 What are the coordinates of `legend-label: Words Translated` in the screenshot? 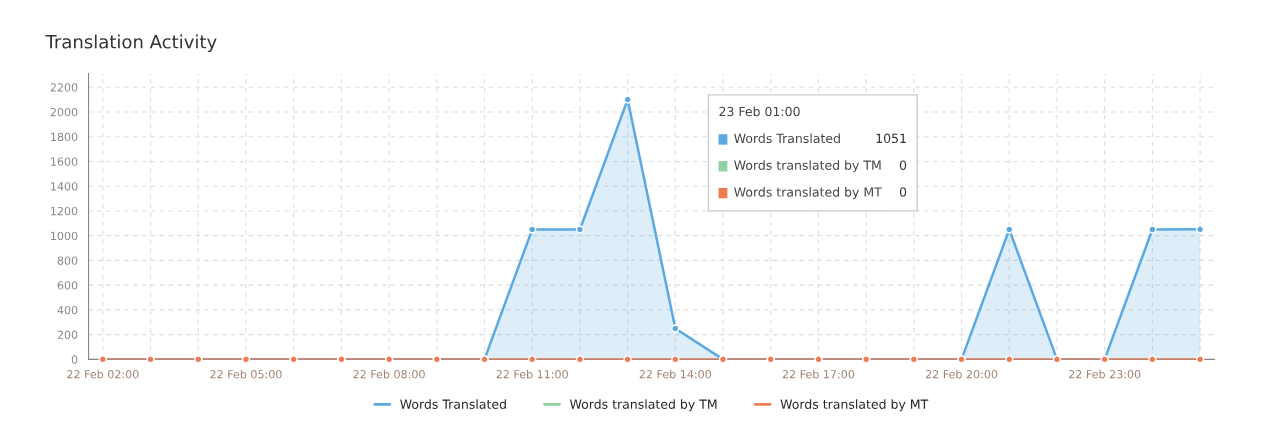 It's located at (453, 404).